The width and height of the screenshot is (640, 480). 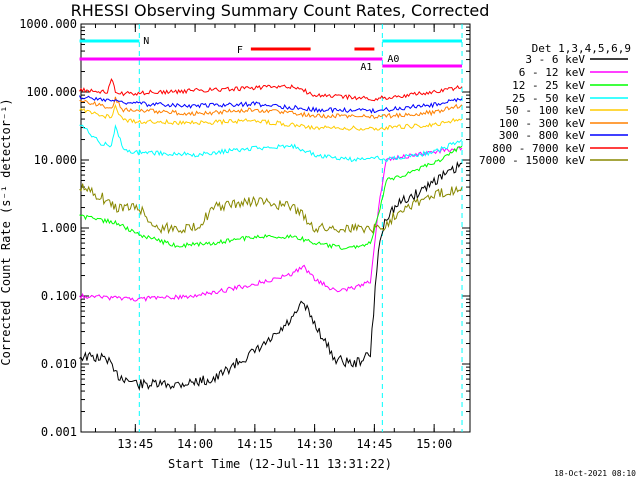 I want to click on x-tick-label: 15:00, so click(x=434, y=444).